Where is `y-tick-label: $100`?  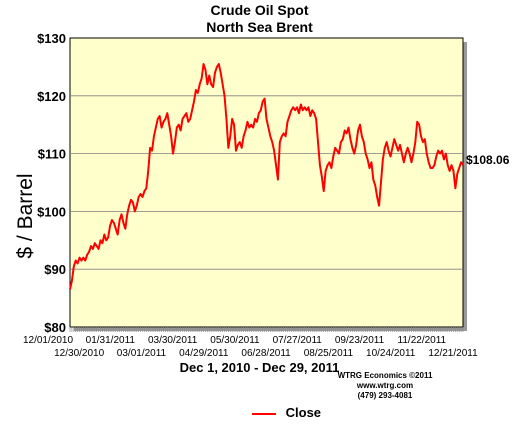
y-tick-label: $100 is located at coordinates (51, 211).